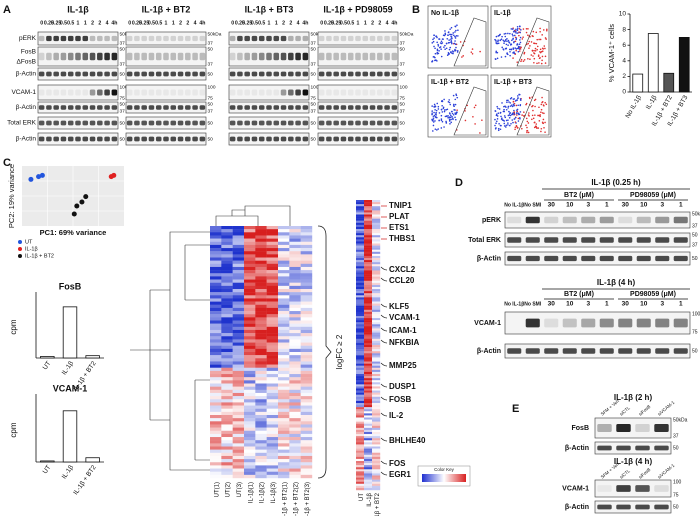 The image size is (700, 516). What do you see at coordinates (276, 23) in the screenshot?
I see `lane-label: 1` at bounding box center [276, 23].